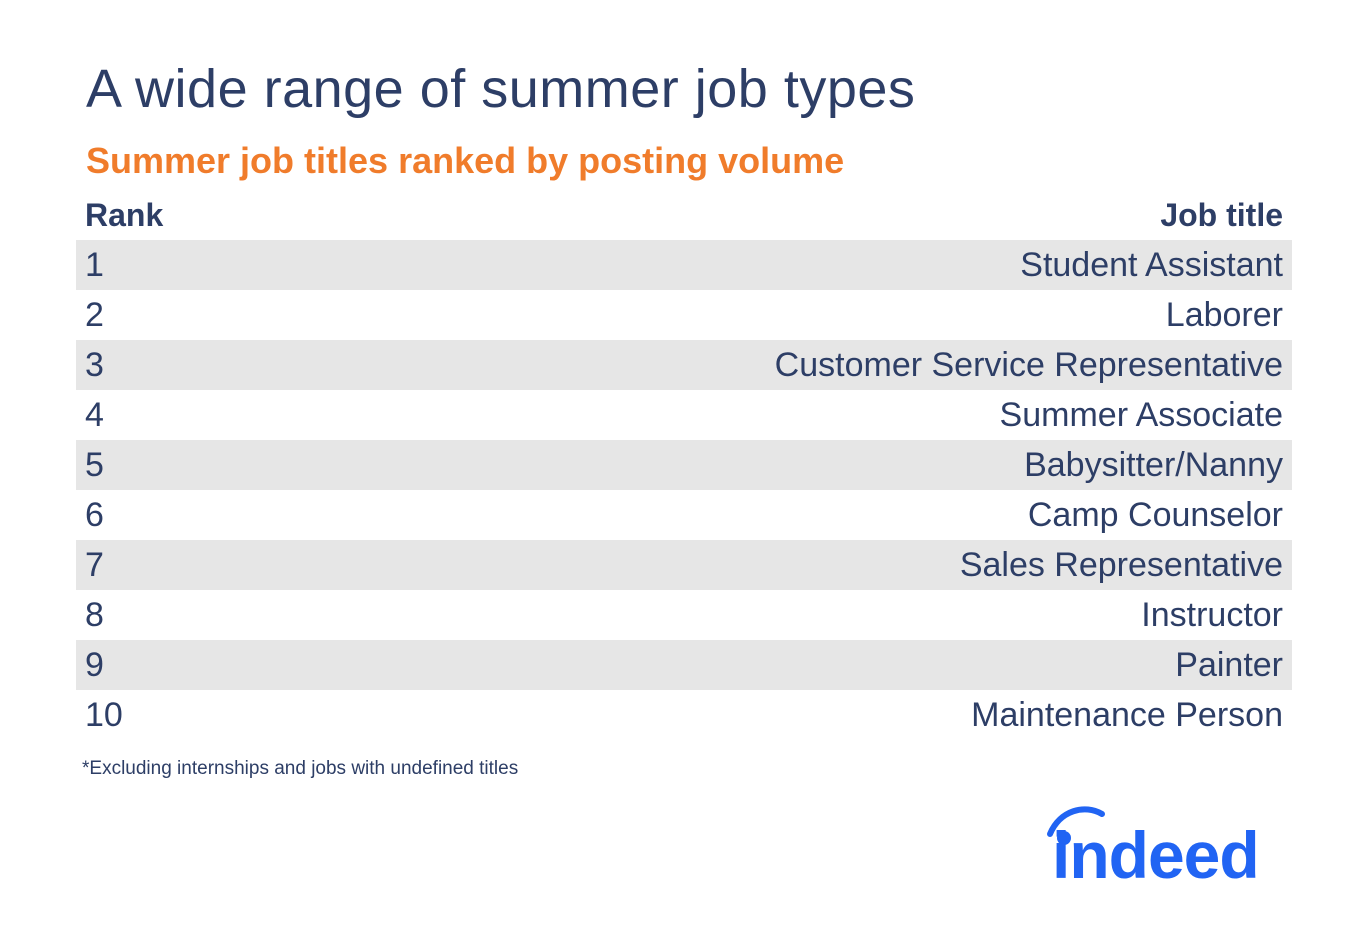  Describe the element at coordinates (684, 315) in the screenshot. I see `table-row: 2 Laborer` at that location.